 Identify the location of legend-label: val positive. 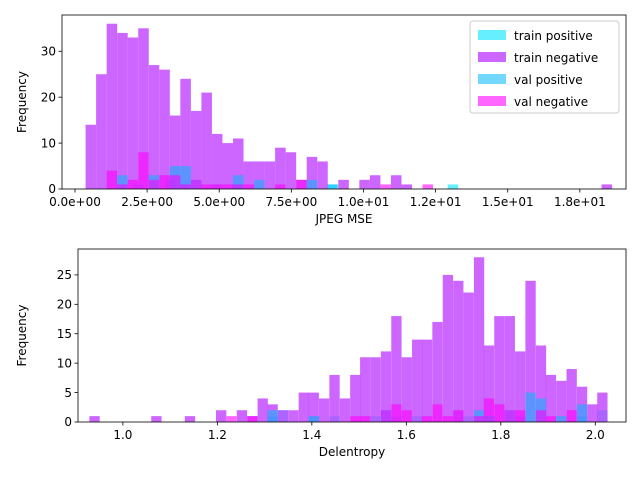
(548, 80).